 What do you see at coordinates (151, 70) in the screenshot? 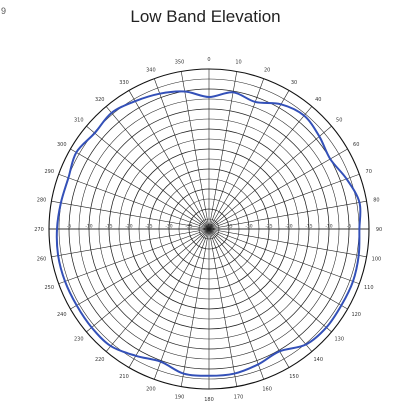
I see `angle-tick-label: 340` at bounding box center [151, 70].